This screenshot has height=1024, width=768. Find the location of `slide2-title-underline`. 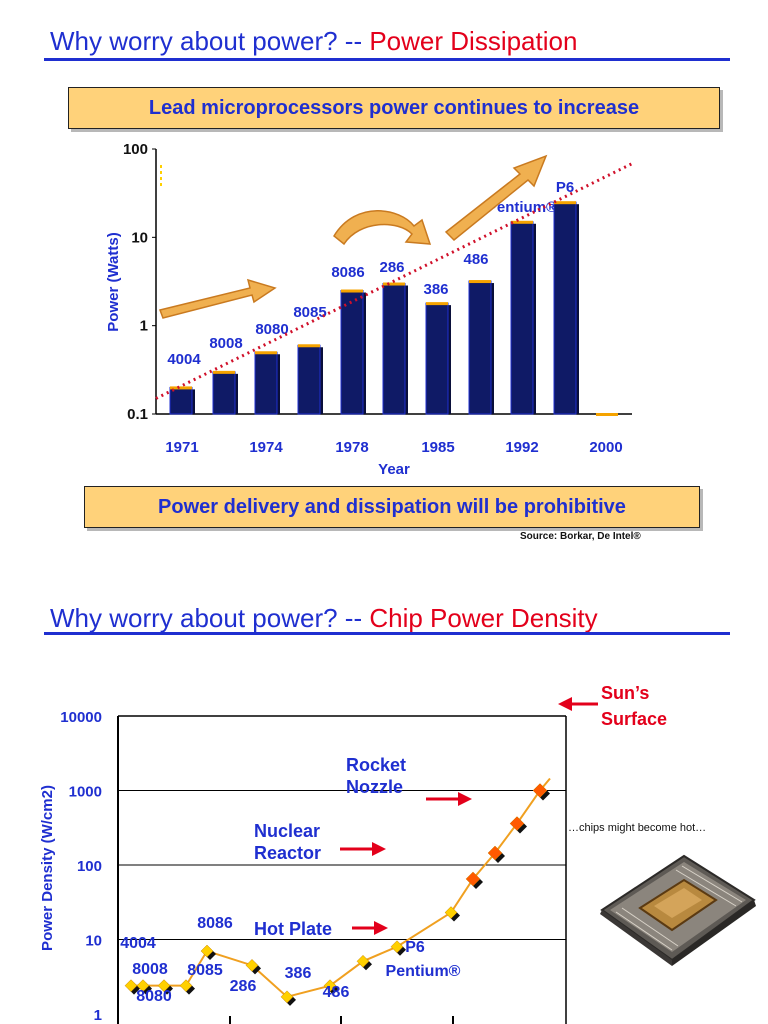

slide2-title-underline is located at coordinates (387, 633).